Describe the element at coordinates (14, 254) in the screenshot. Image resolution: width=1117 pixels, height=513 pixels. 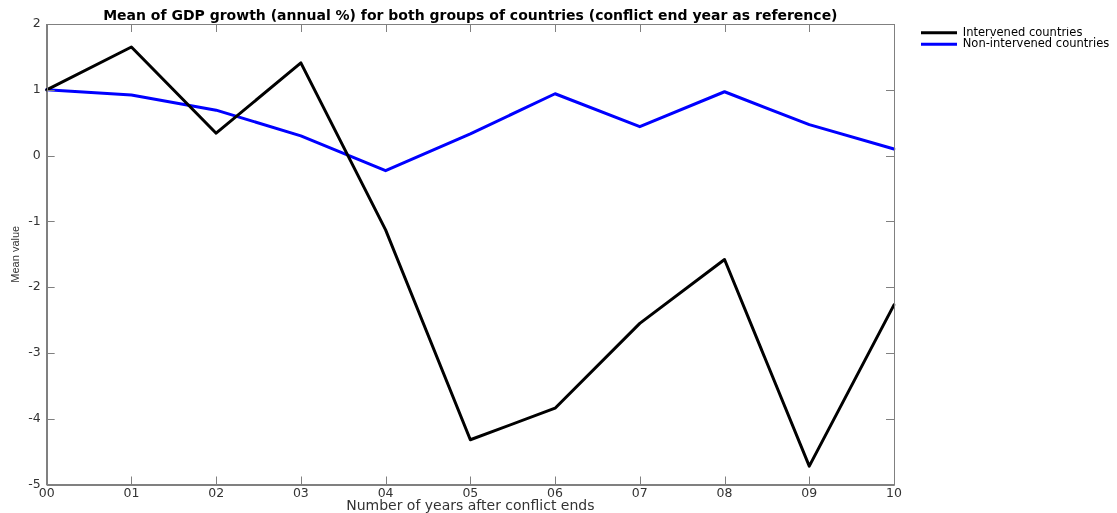
I see `y-axis-title: Mean value` at that location.